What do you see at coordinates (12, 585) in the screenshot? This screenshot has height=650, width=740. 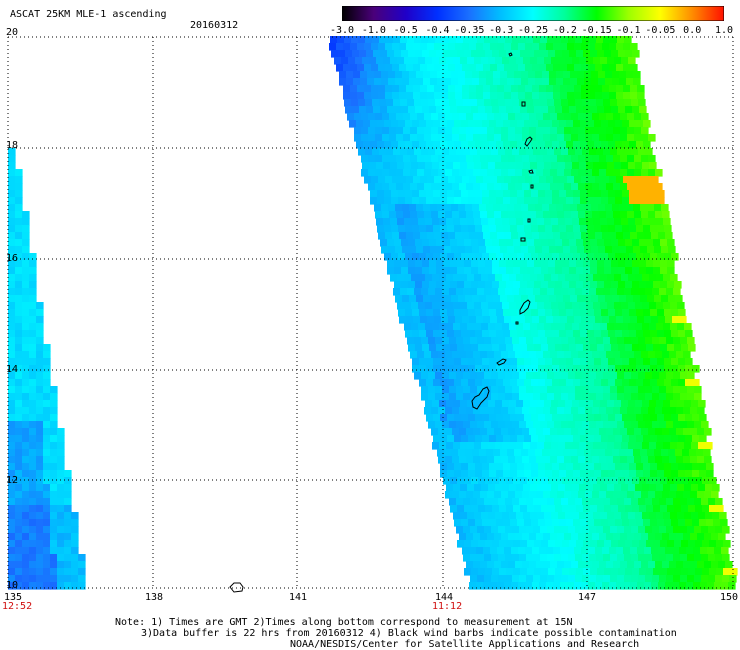 I see `lat-label-10: 10` at bounding box center [12, 585].